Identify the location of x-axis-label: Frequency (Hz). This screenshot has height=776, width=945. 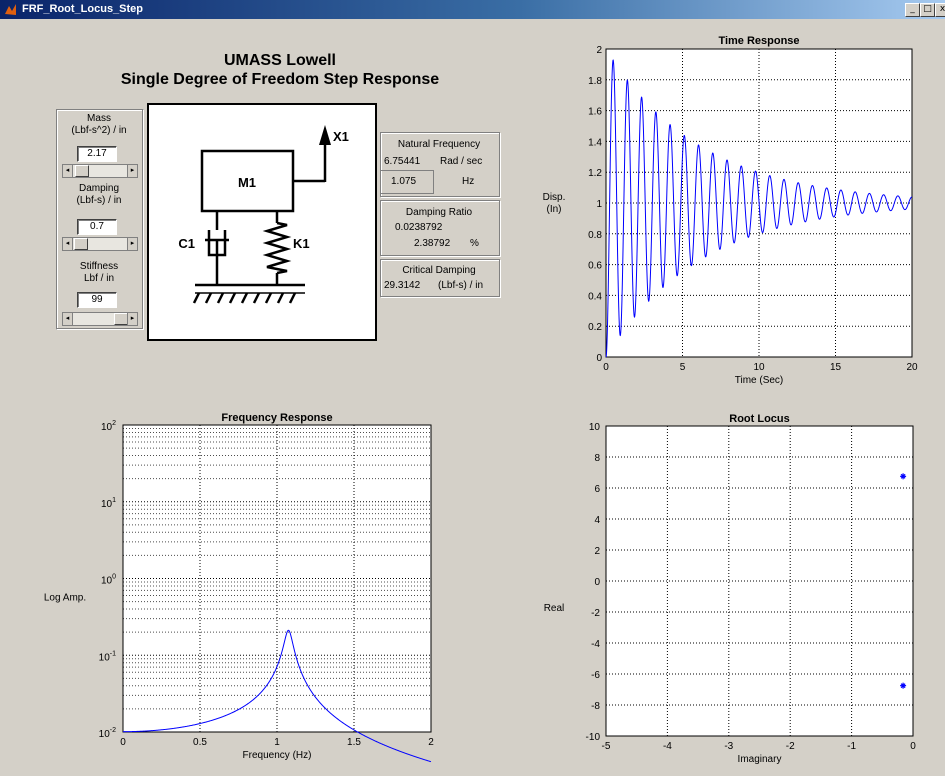
(277, 755).